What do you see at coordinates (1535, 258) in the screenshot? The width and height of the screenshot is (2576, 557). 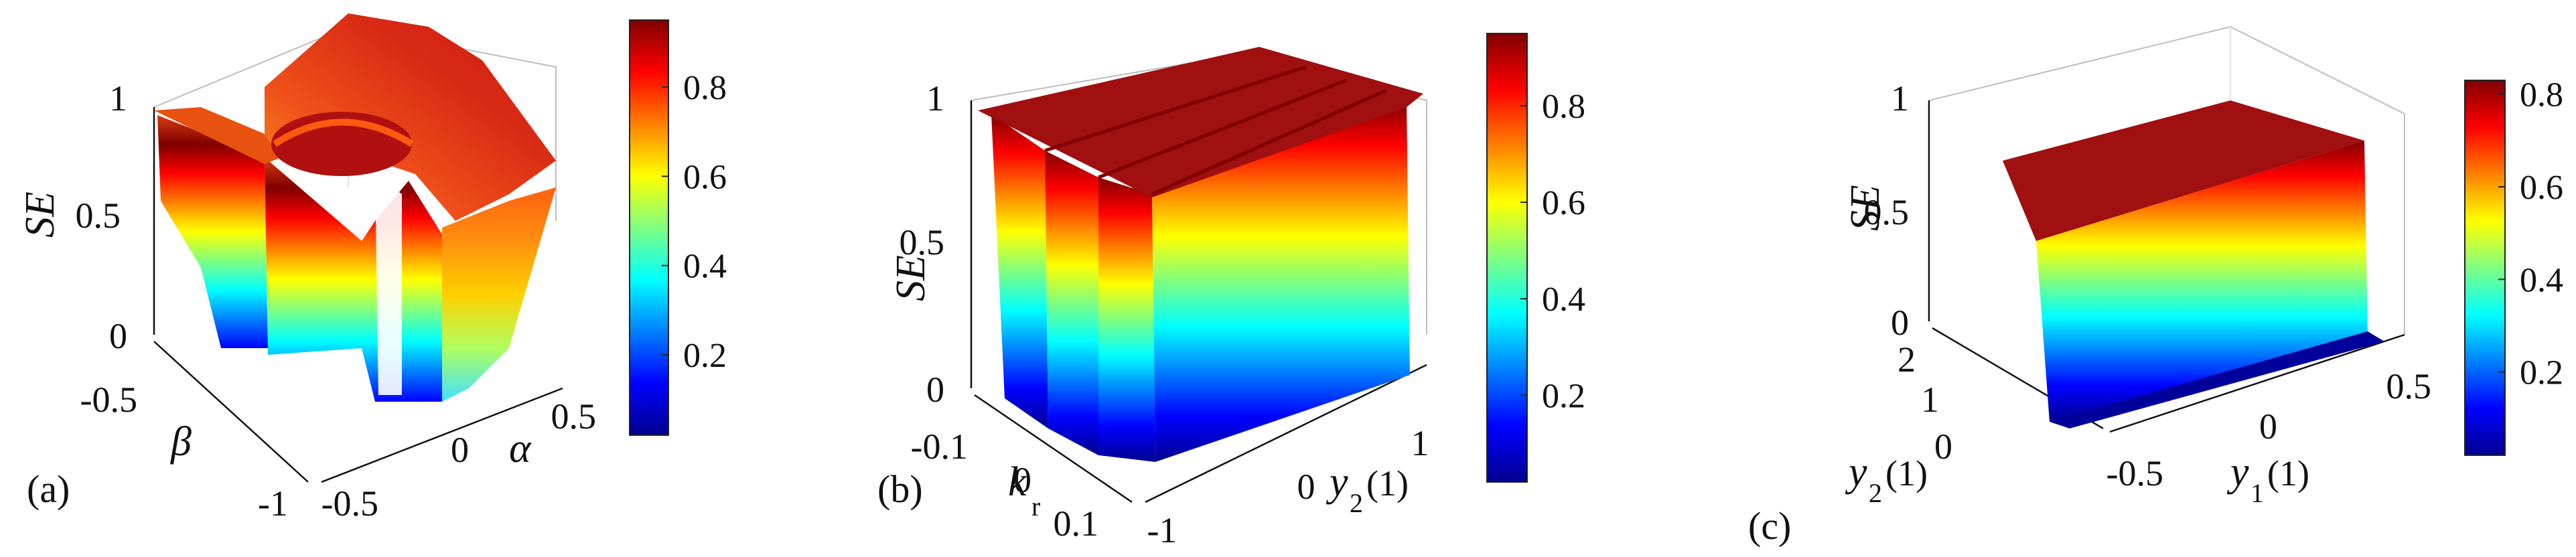 I see `panel-b-colorbar: 0.2 0.4 0.6 0.8` at bounding box center [1535, 258].